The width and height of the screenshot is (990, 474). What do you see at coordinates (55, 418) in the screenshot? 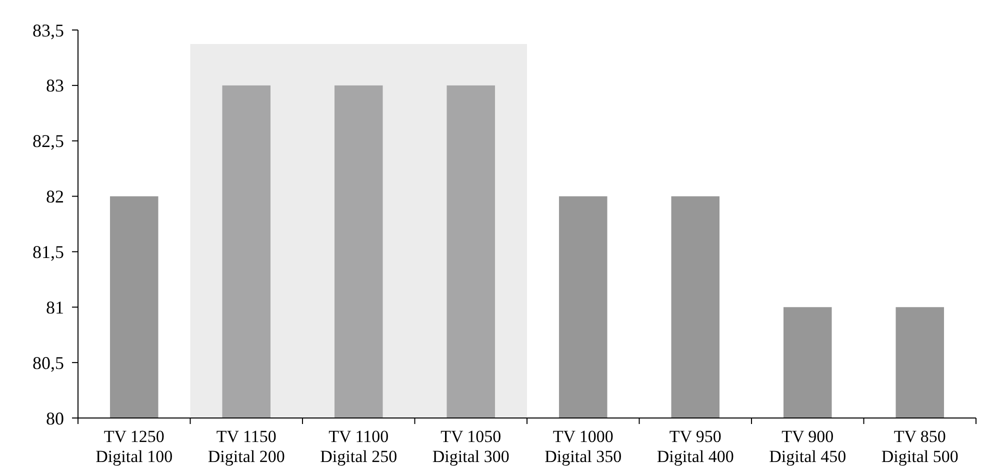
I see `y-tick-label: 80` at bounding box center [55, 418].